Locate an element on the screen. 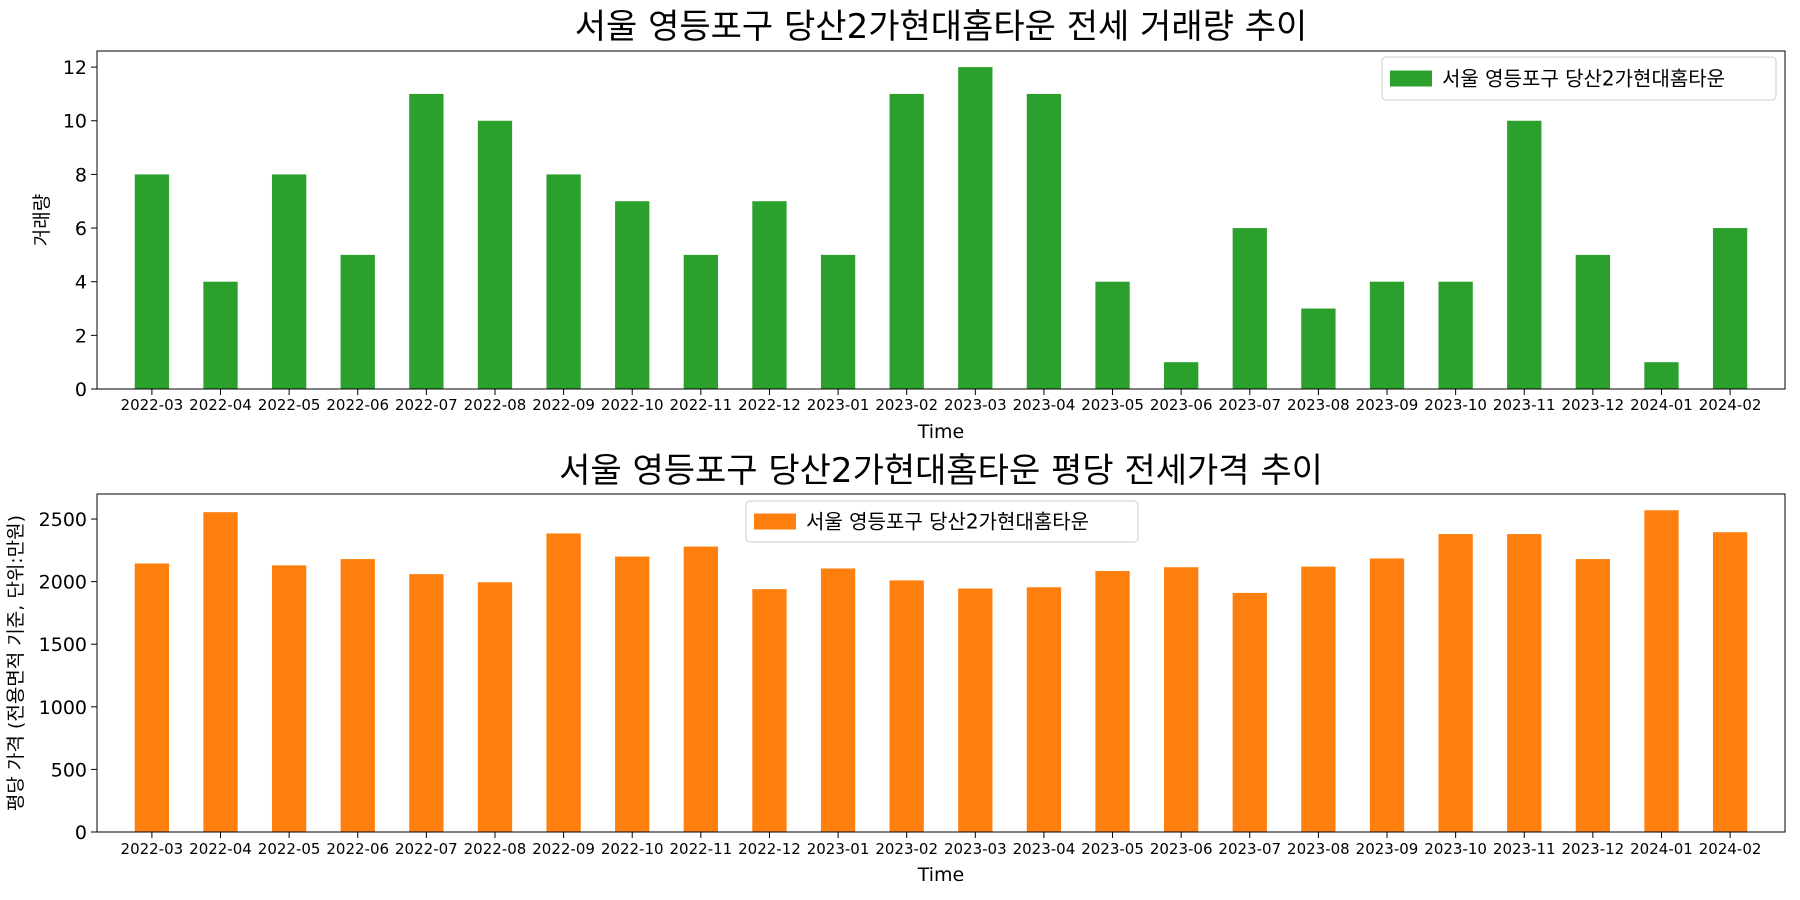 The width and height of the screenshot is (1800, 900). x-tick-label: 2022-08 is located at coordinates (495, 849).